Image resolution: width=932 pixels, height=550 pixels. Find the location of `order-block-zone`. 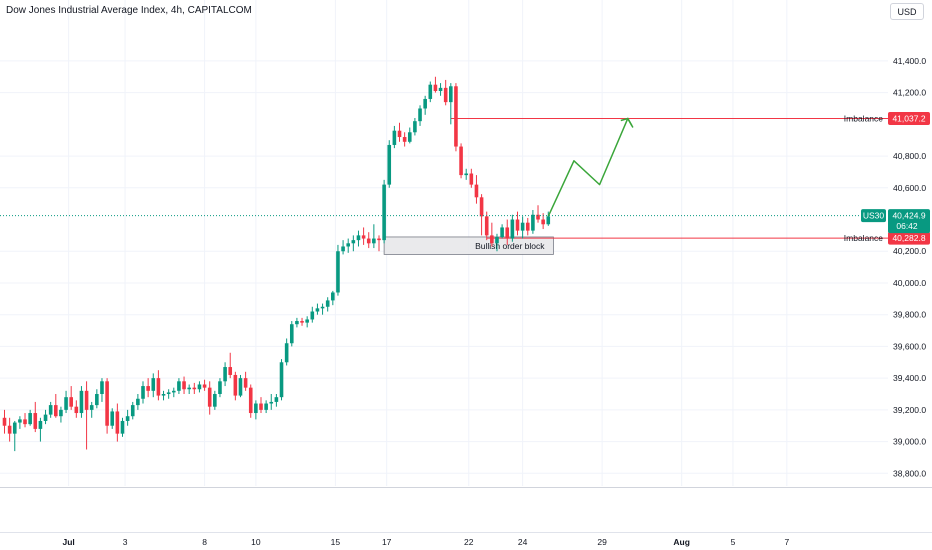

order-block-zone is located at coordinates (468, 245).